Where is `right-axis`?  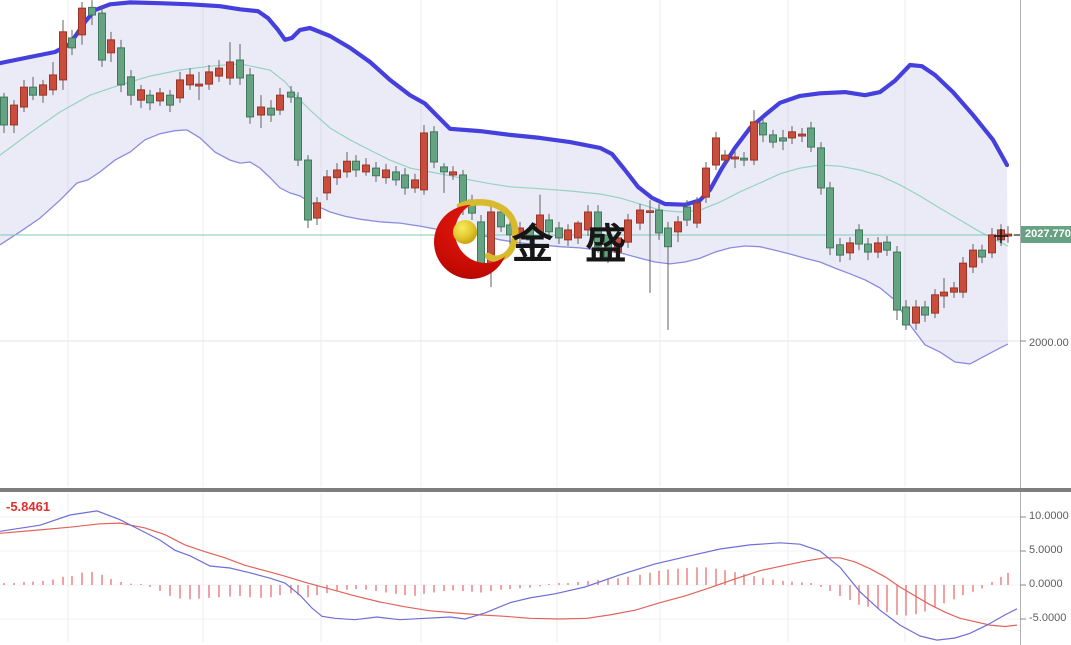 right-axis is located at coordinates (1020, 322).